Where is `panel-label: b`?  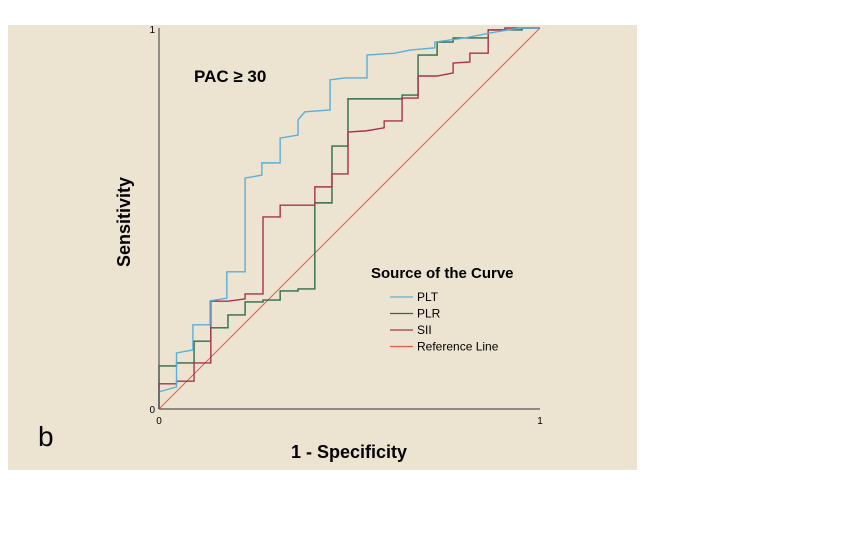 panel-label: b is located at coordinates (46, 436).